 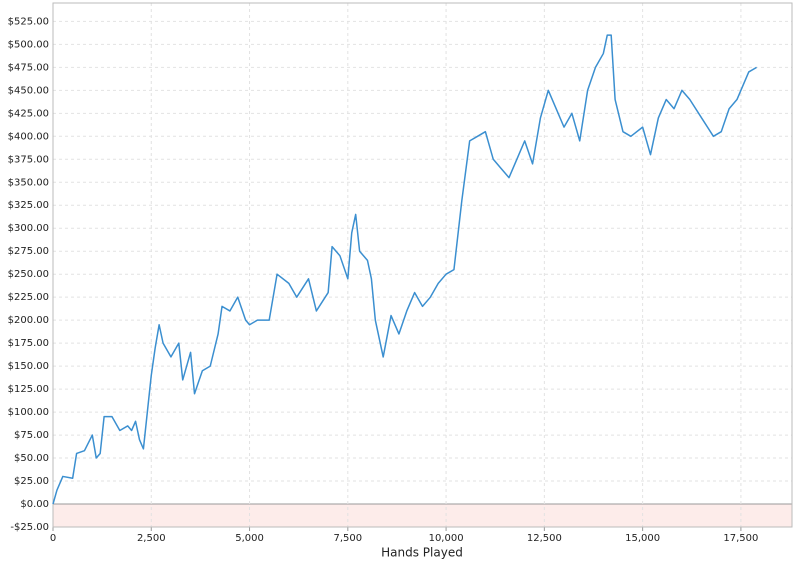 I want to click on y-tick-label: $275.00, so click(x=28, y=251).